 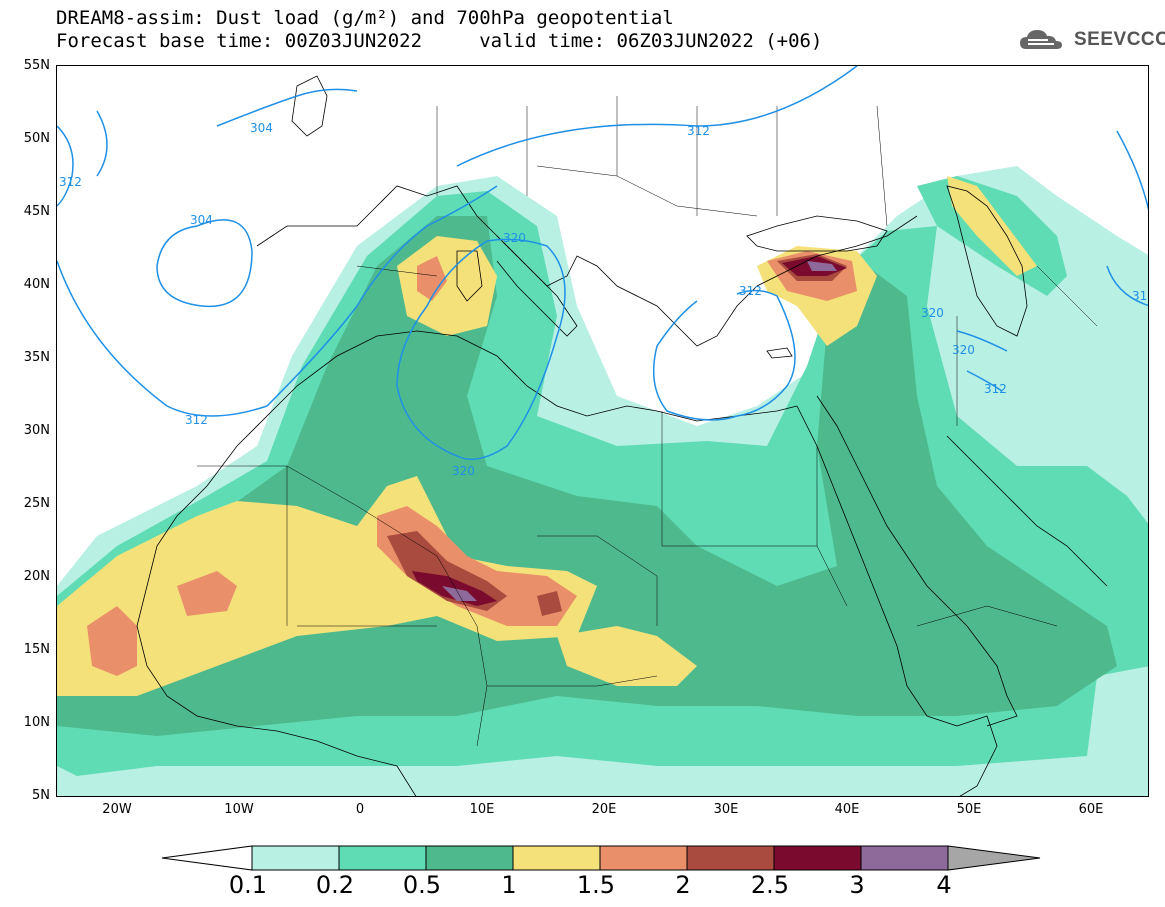 I want to click on contour-304-cell, so click(x=204, y=263).